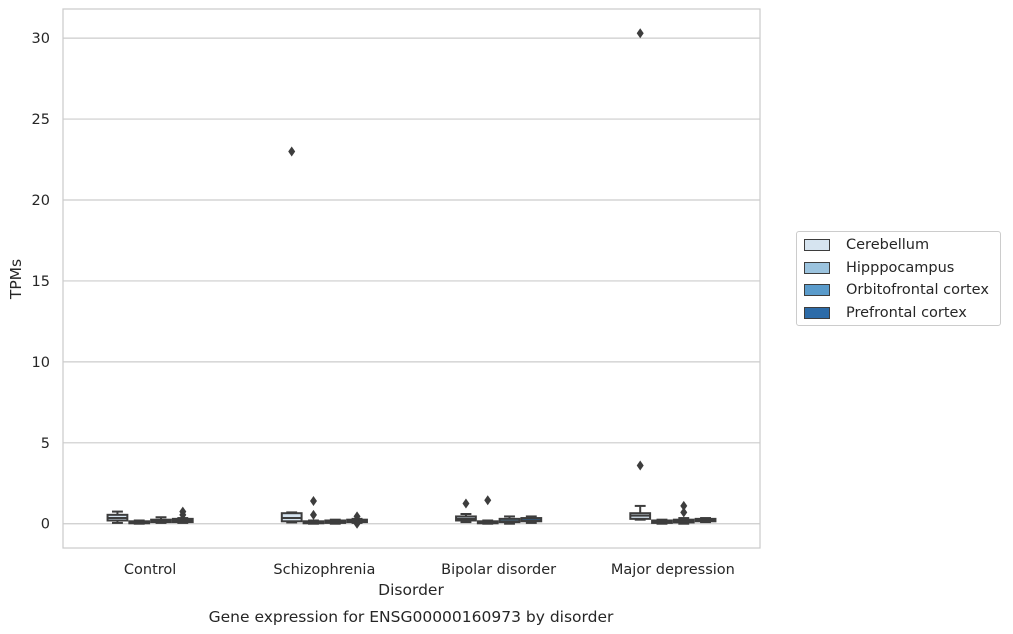 The image size is (1013, 634). I want to click on y-axis-label: TPMs, so click(16, 279).